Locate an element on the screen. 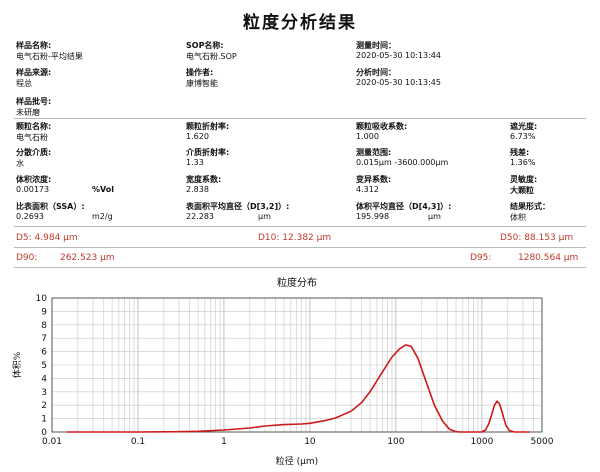 The width and height of the screenshot is (600, 472). obscuration-label: 遮光度: is located at coordinates (524, 126).